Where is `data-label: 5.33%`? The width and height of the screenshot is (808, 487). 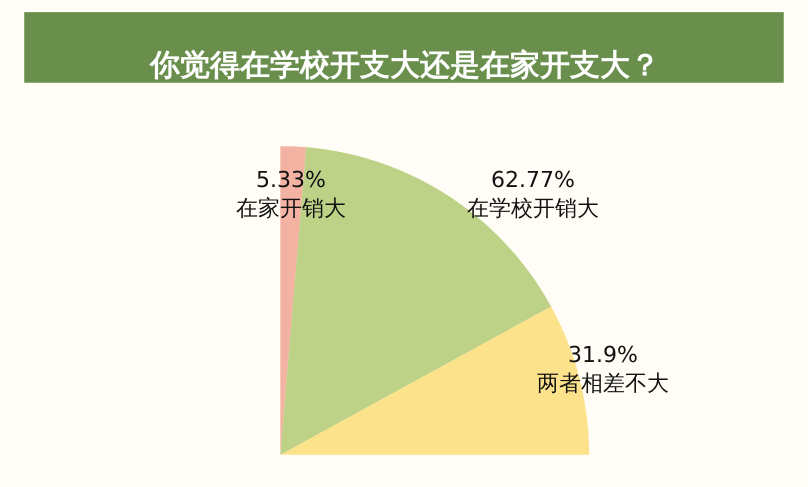 data-label: 5.33% is located at coordinates (291, 180).